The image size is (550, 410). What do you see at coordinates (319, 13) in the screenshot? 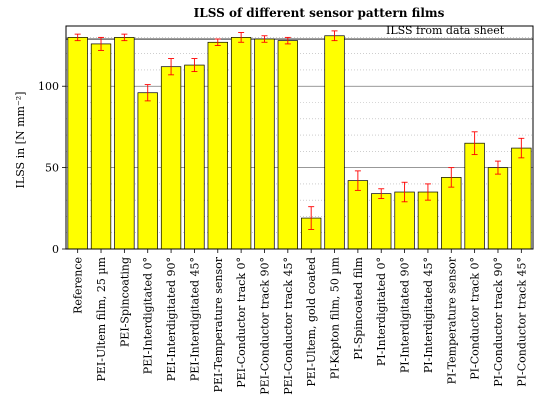
I see `chart-title: ILSS of different sensor pattern films` at bounding box center [319, 13].